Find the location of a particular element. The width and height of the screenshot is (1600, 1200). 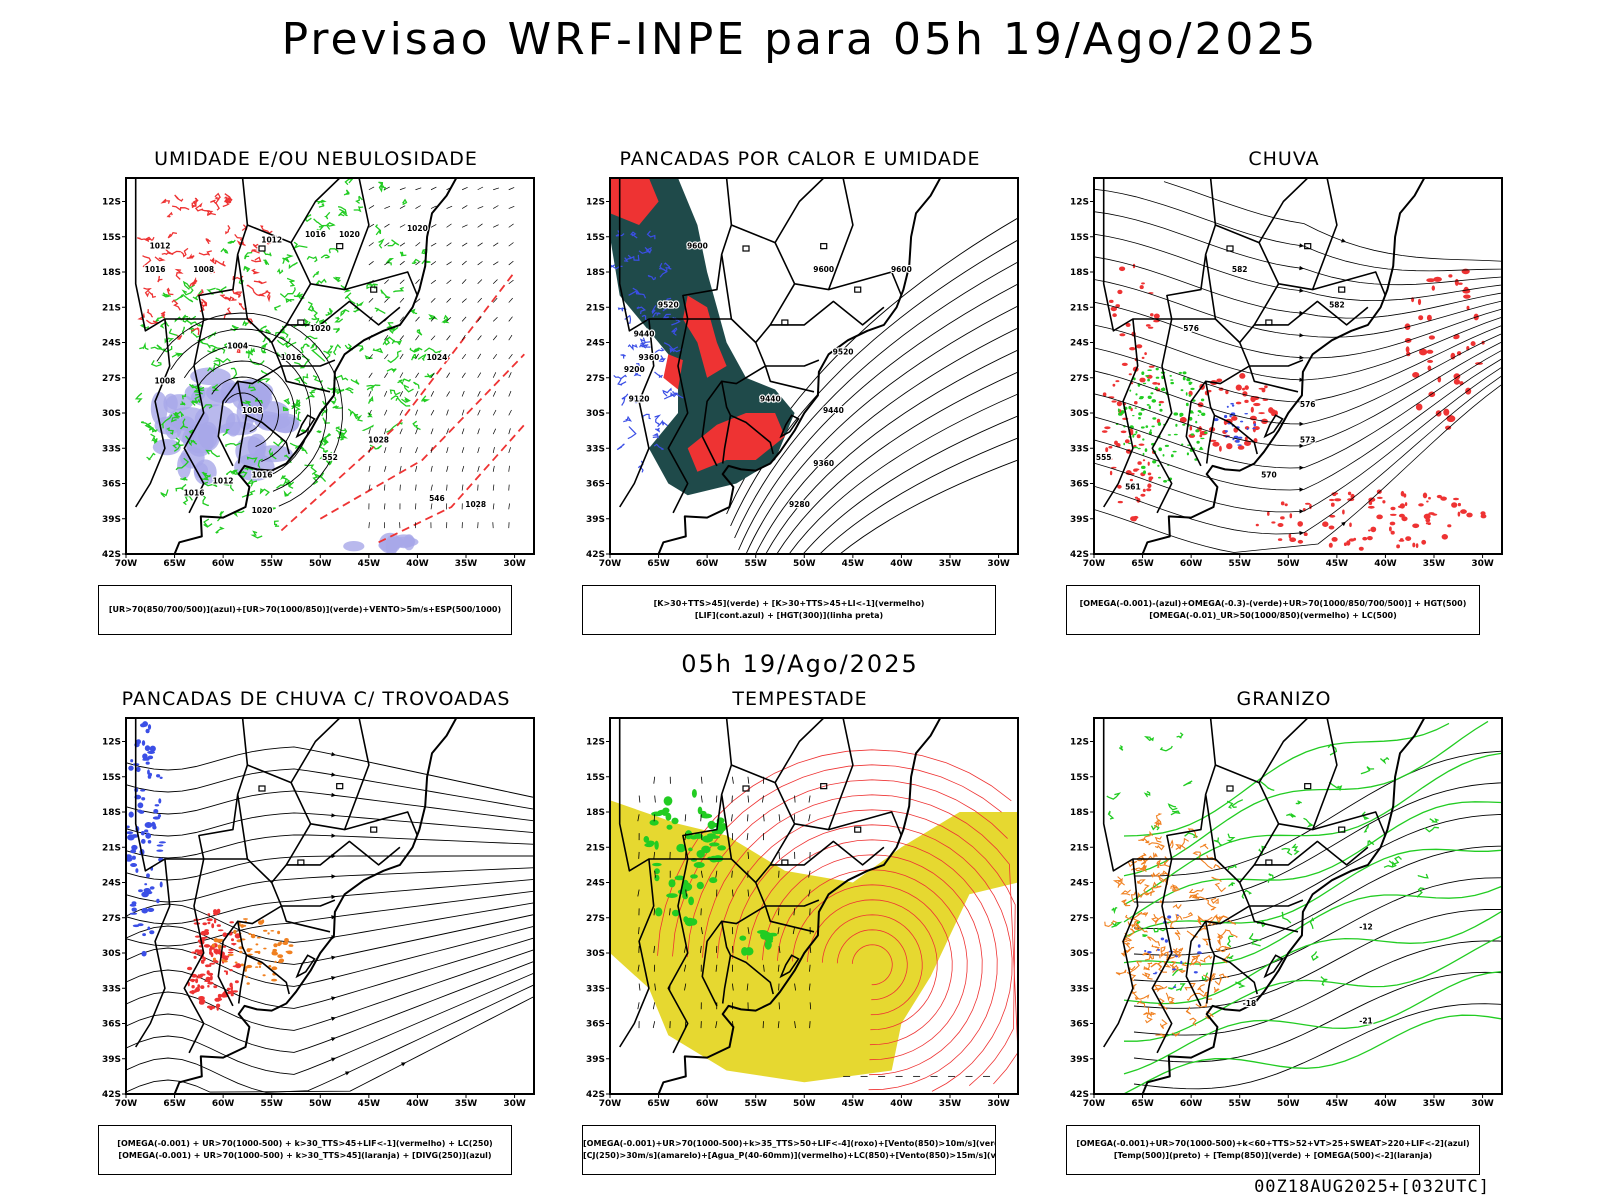

humidity-high-level is located at coordinates (404, 542).